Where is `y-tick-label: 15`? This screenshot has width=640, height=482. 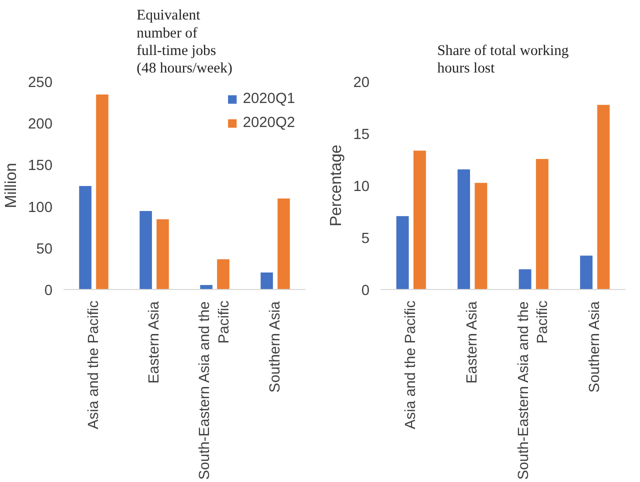
y-tick-label: 15 is located at coordinates (361, 135).